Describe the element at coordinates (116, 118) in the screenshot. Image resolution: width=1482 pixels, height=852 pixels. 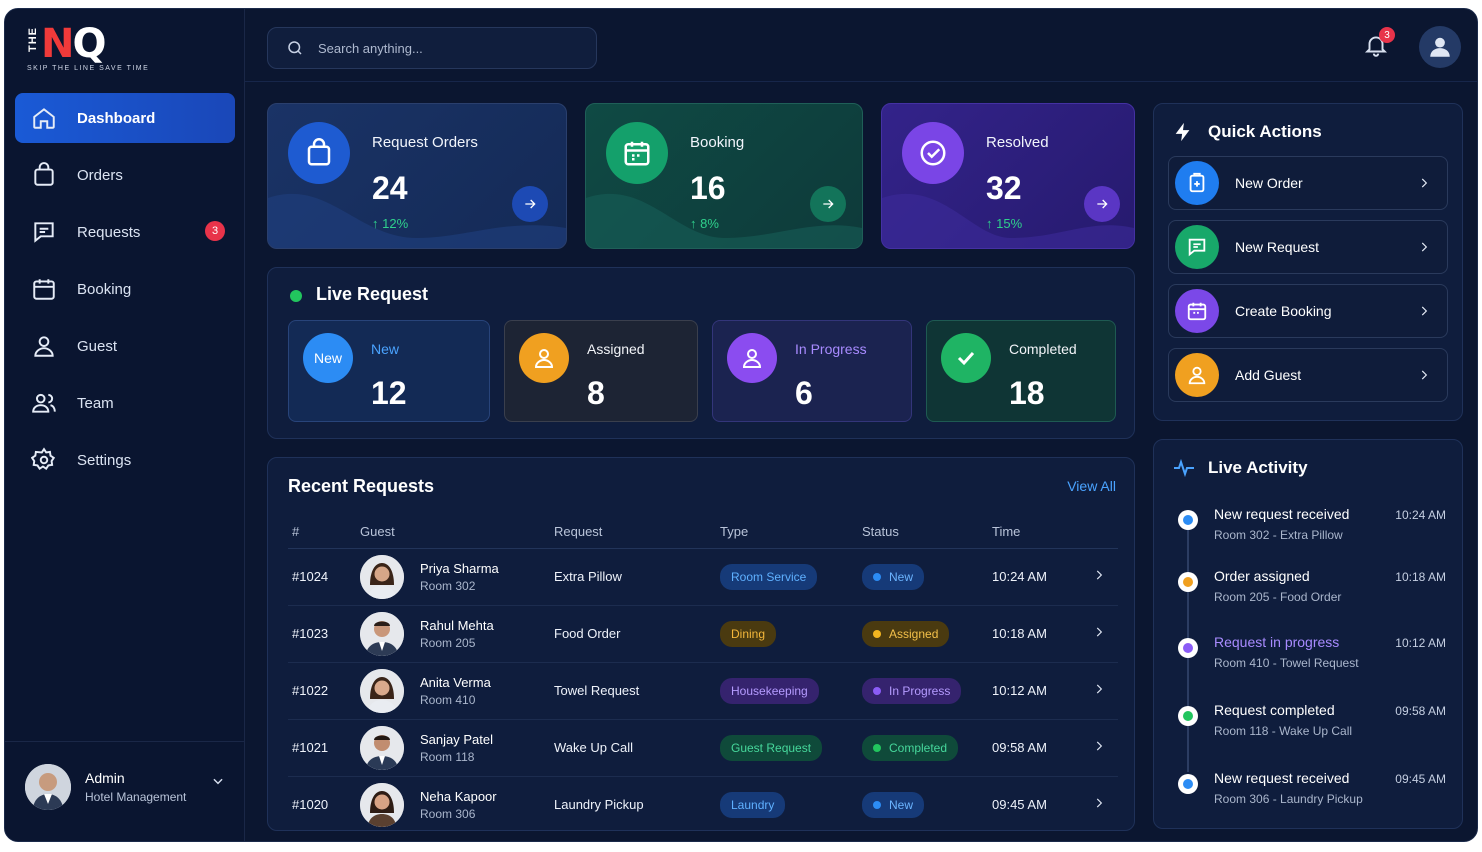
I see `sidebar-item-label: Dashboard` at that location.